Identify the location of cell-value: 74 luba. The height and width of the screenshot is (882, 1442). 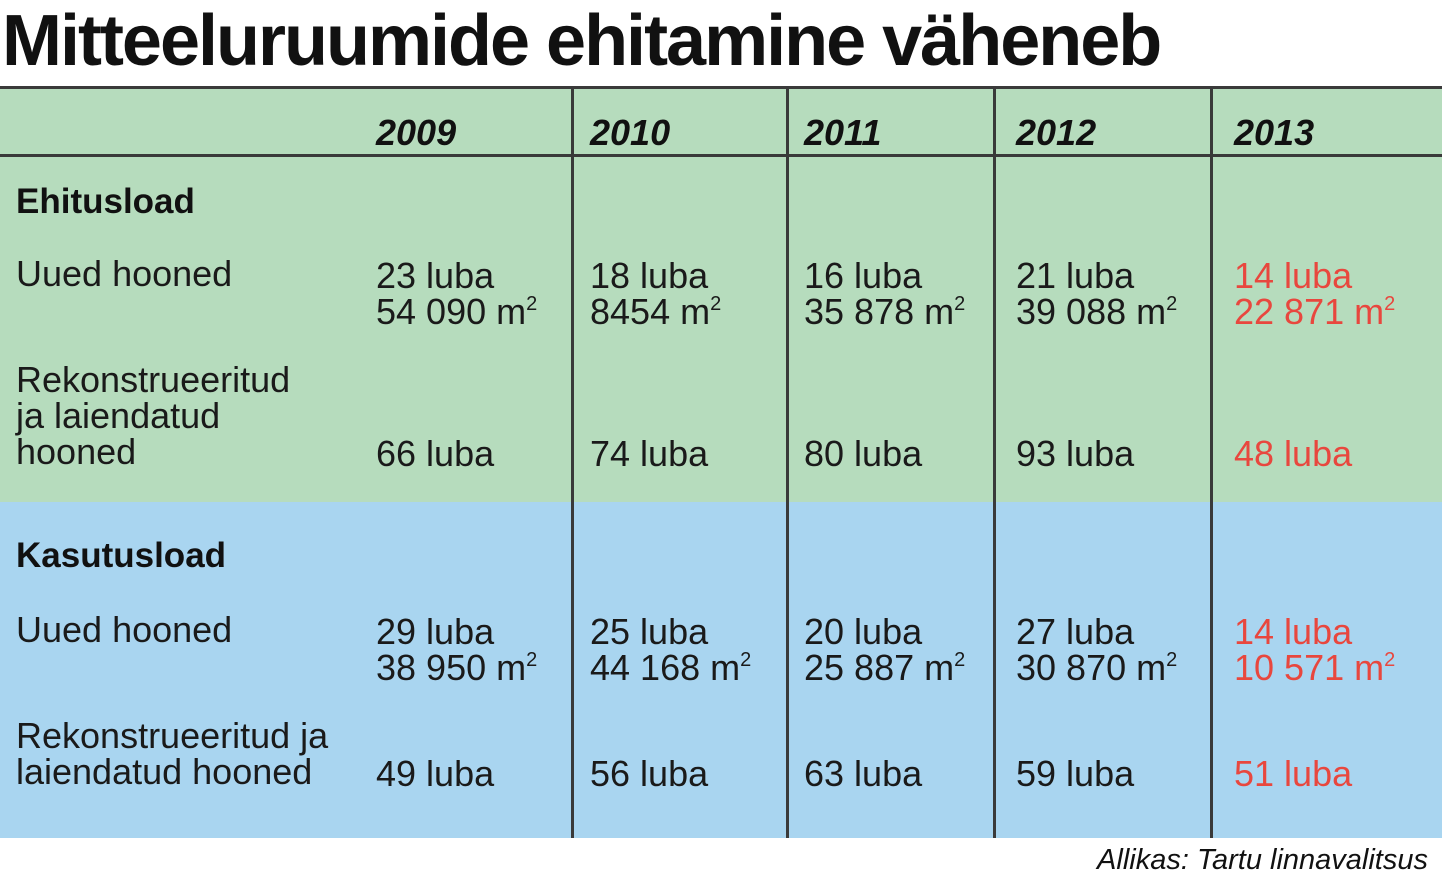
(649, 454).